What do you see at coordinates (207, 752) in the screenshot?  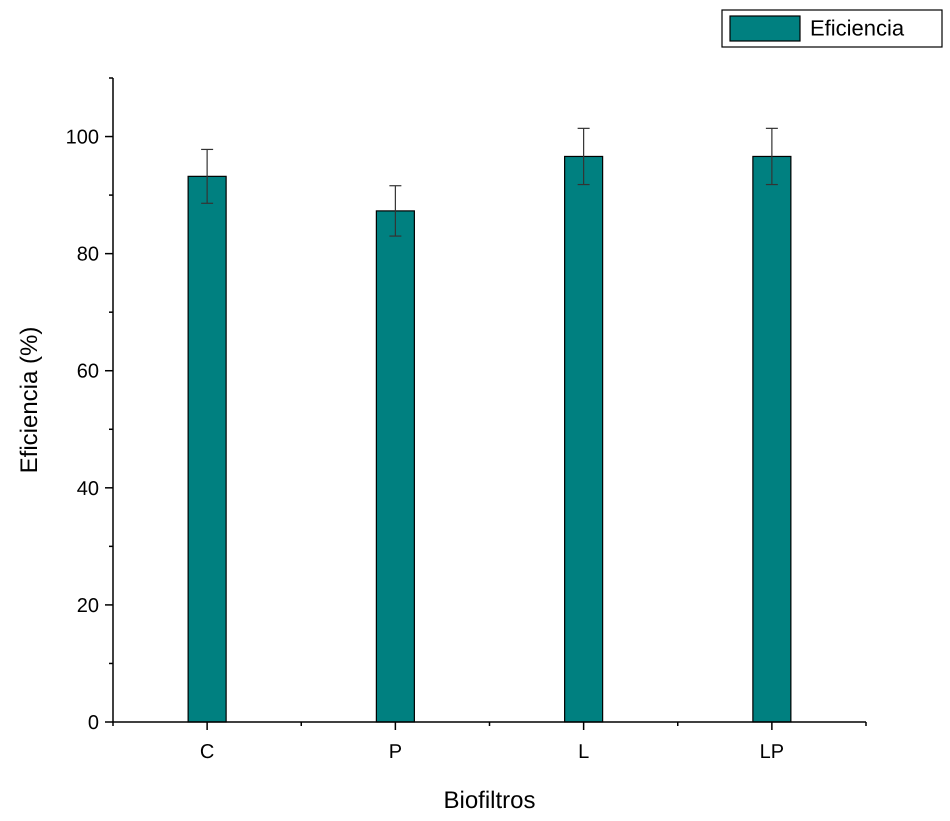 I see `x-tick-label: C` at bounding box center [207, 752].